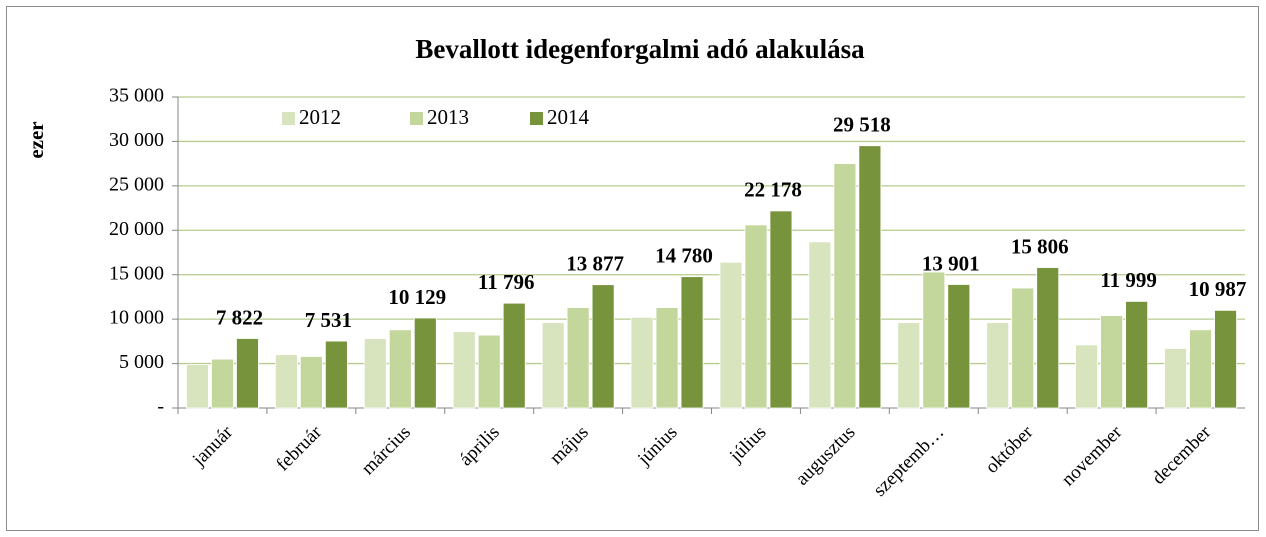  I want to click on value-label: 14 780, so click(684, 255).